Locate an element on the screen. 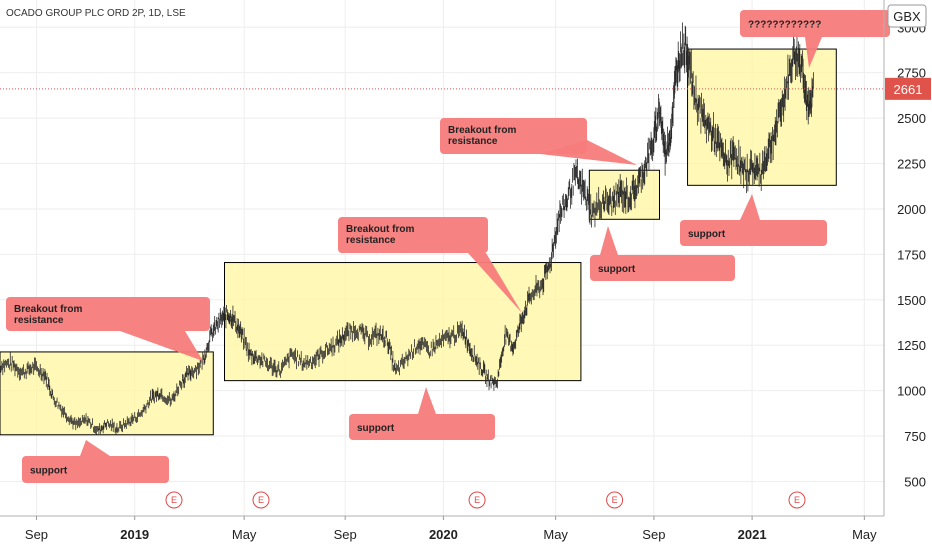  y-tick-label: 1000 is located at coordinates (911, 391).